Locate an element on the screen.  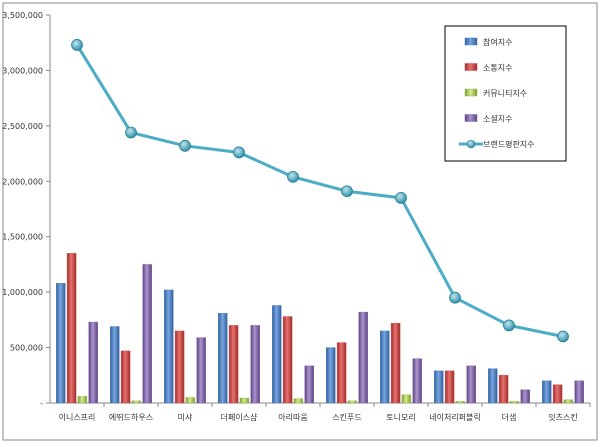
legend-label: 참여지수 is located at coordinates (497, 42).